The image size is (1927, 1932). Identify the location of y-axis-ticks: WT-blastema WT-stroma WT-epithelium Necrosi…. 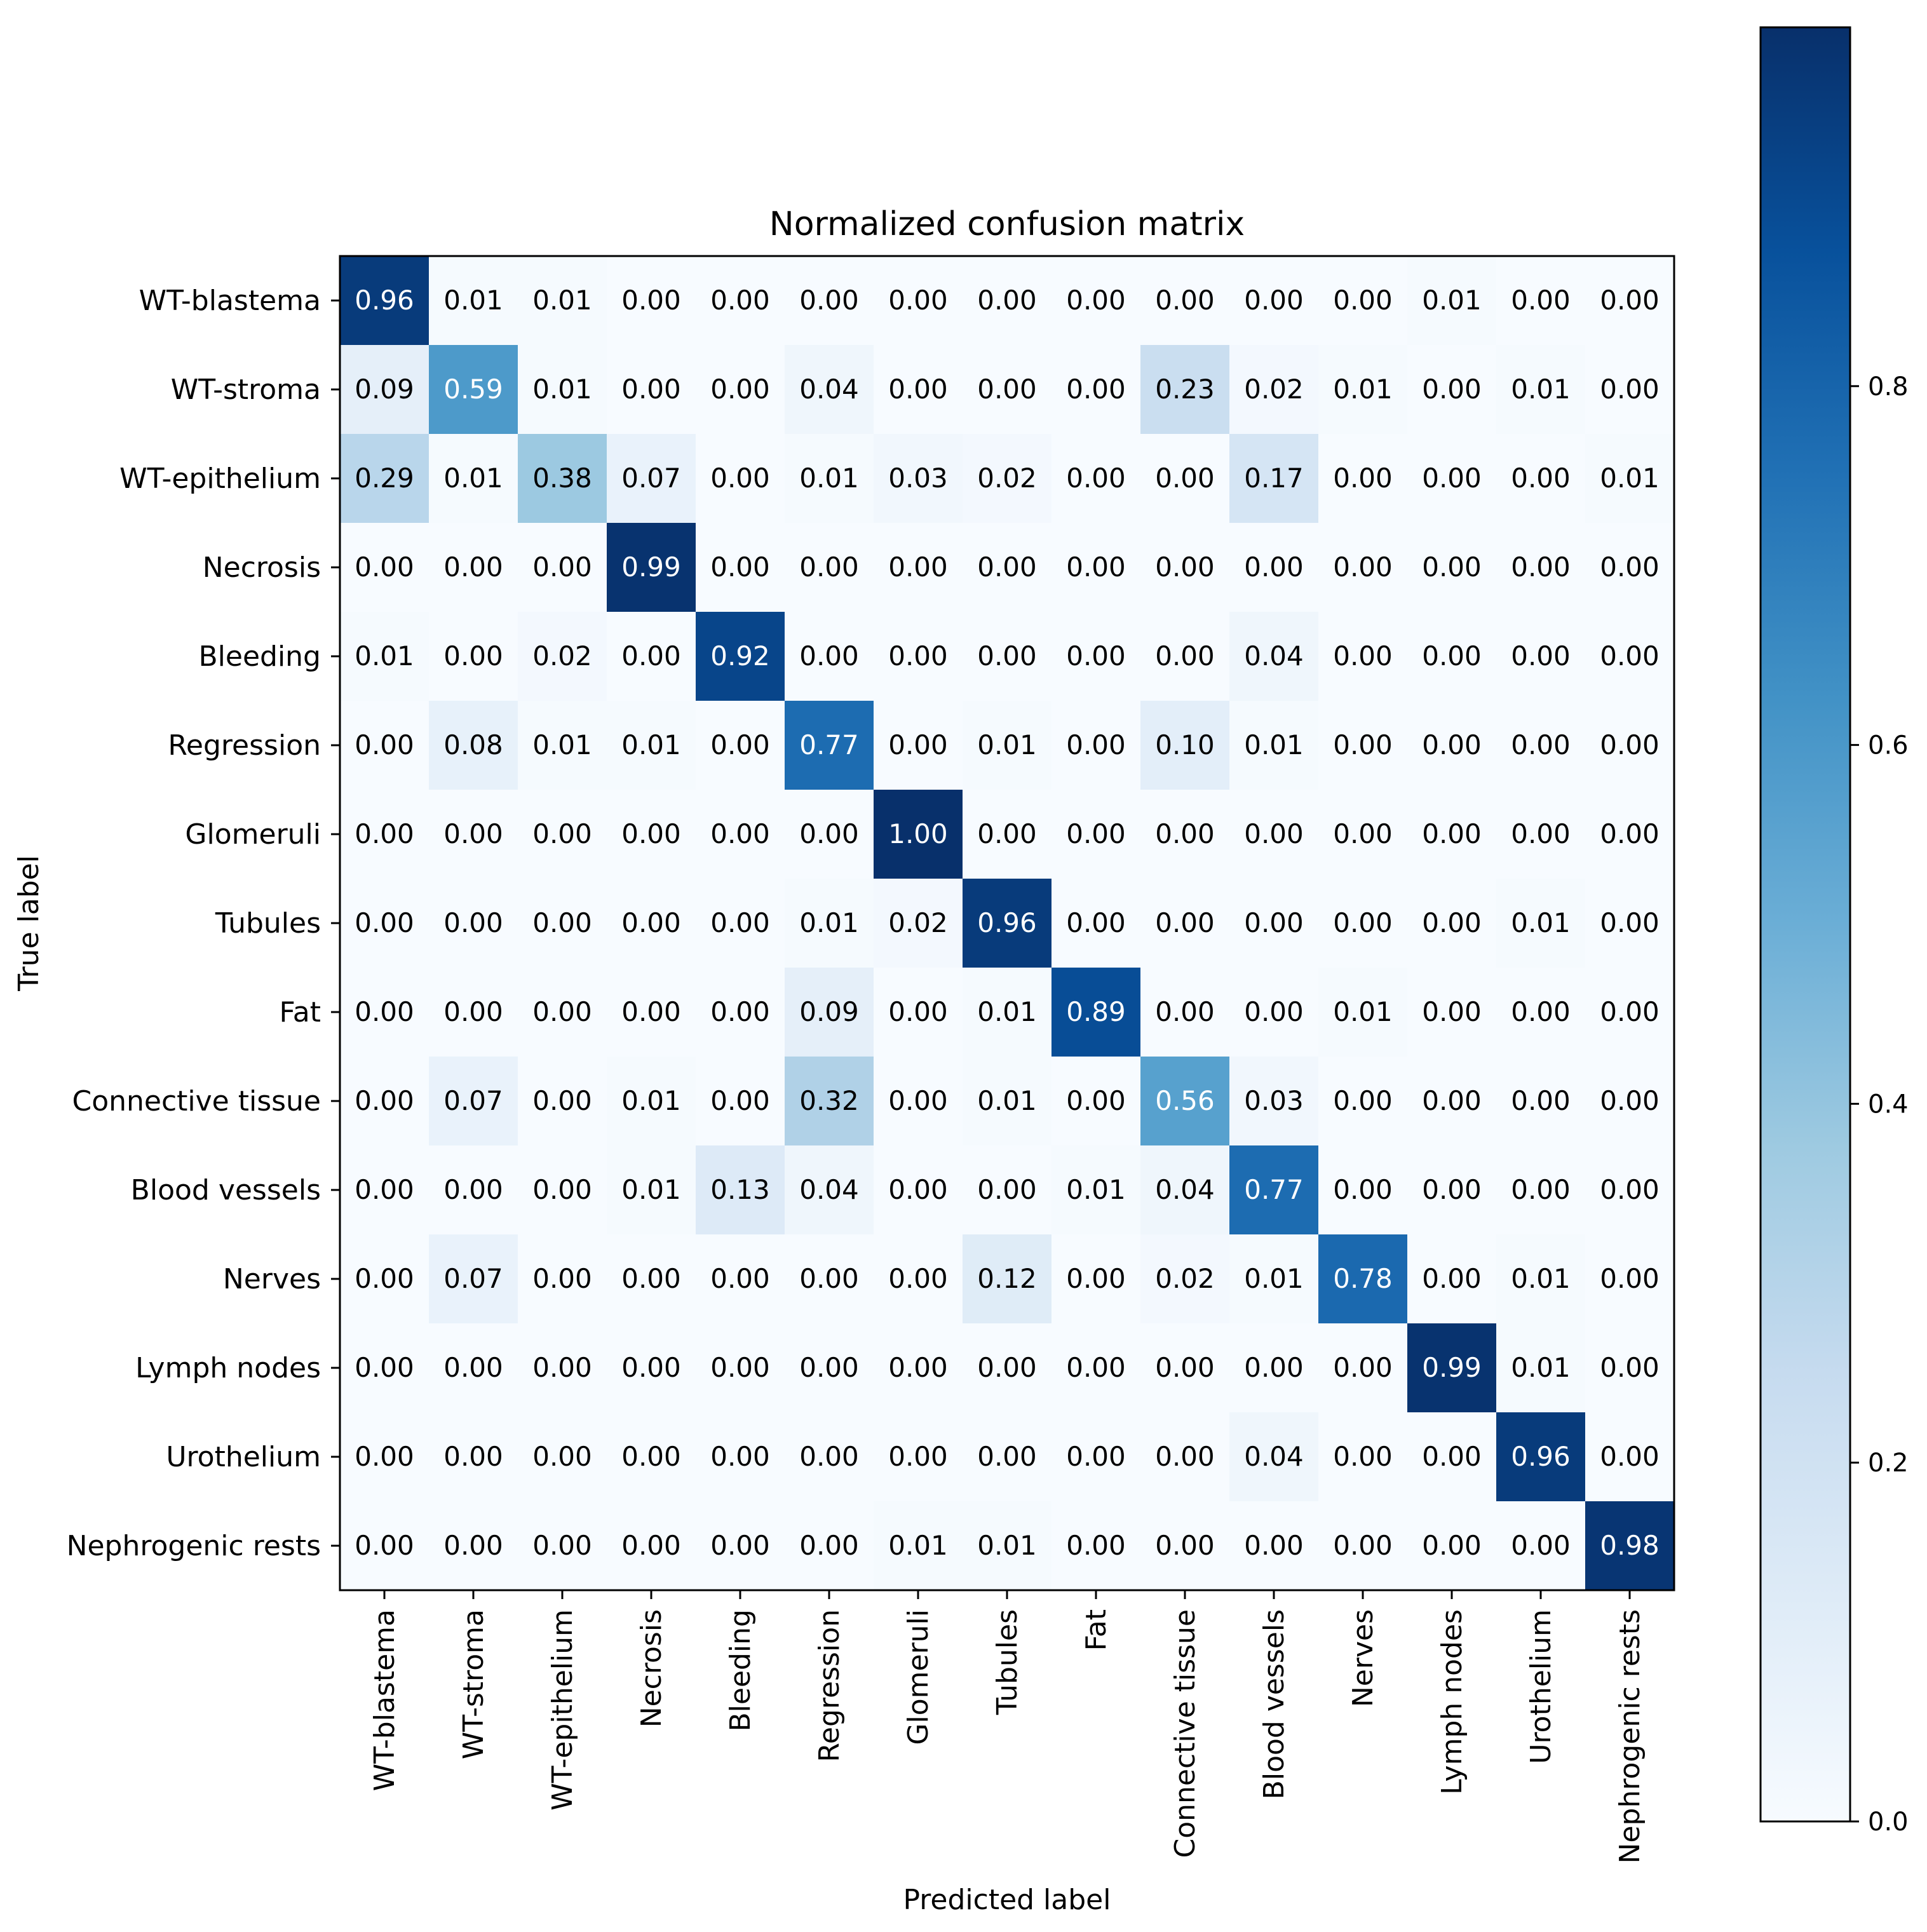
(203, 923).